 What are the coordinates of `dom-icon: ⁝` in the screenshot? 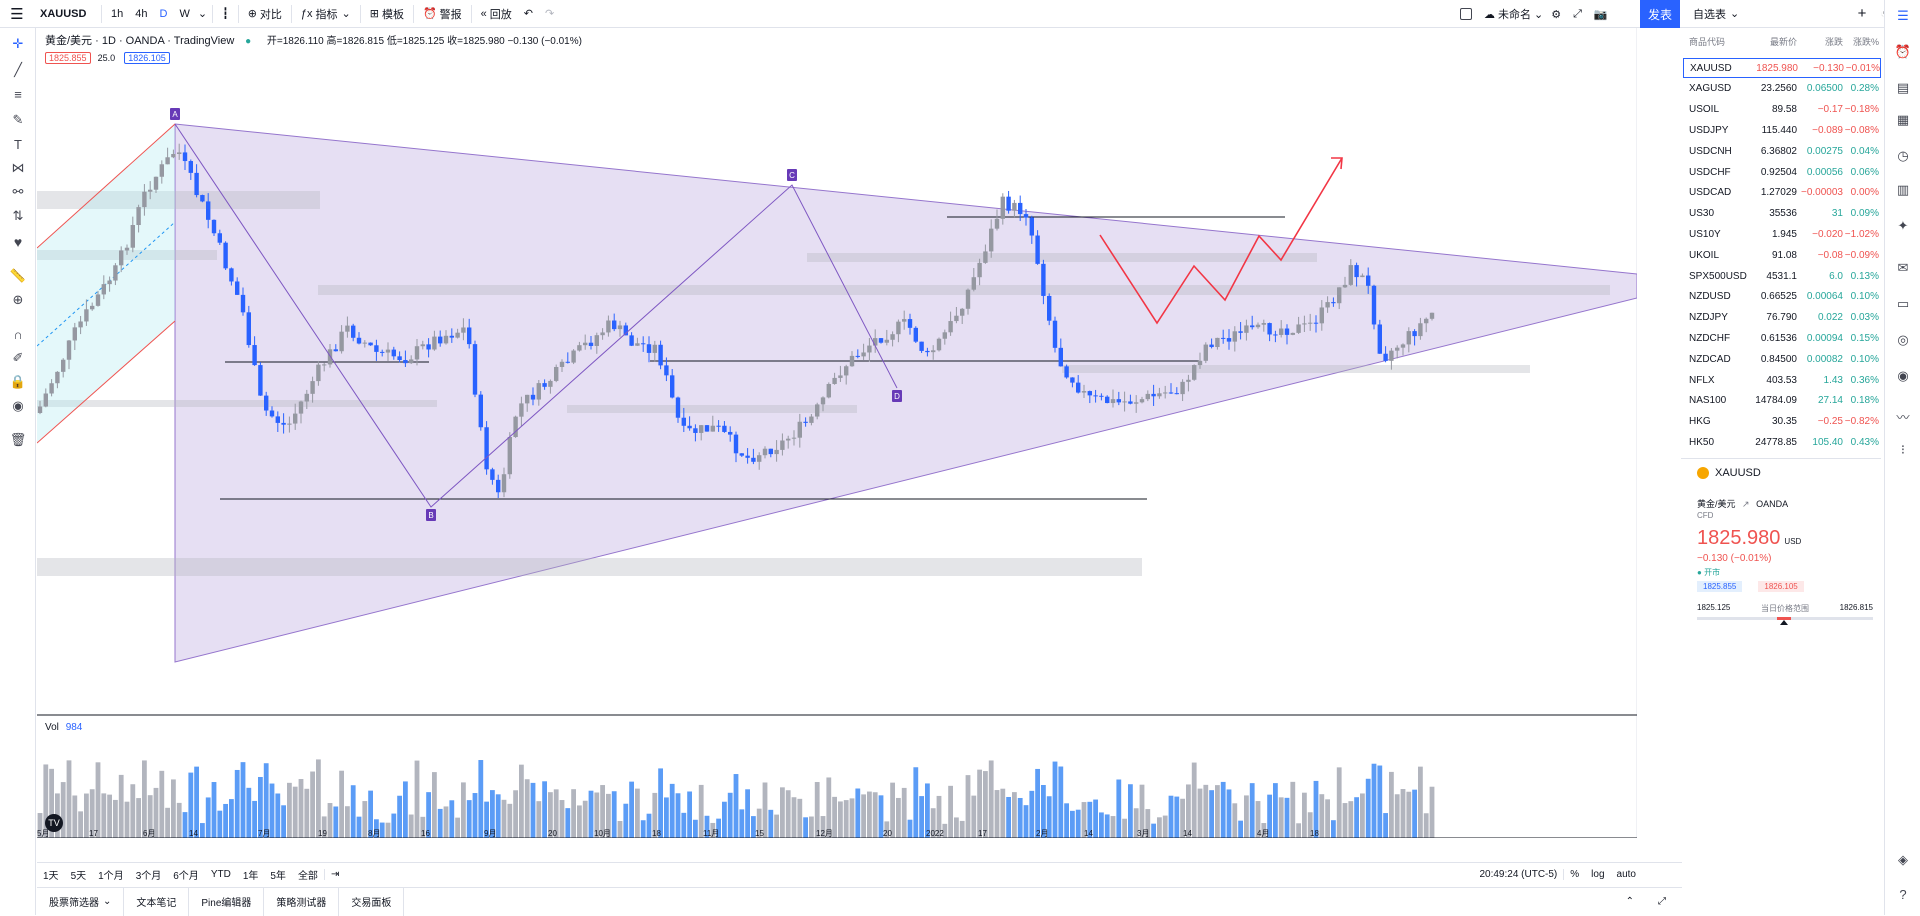 It's located at (1903, 449).